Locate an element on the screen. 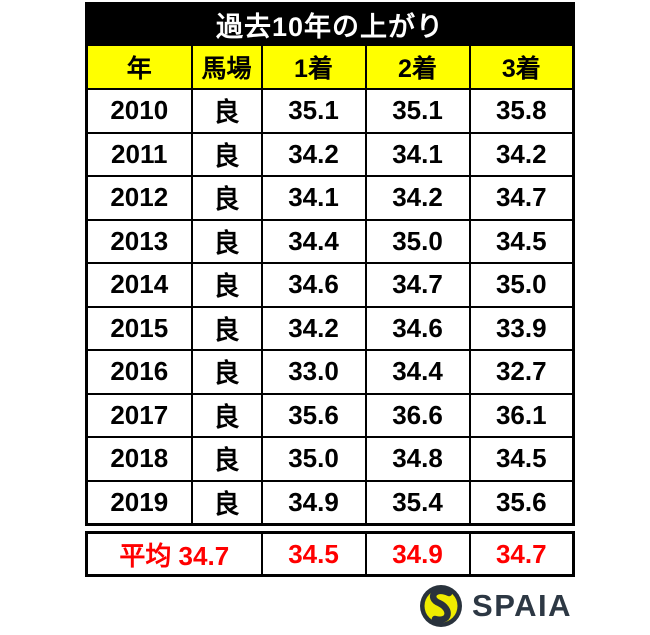 This screenshot has height=635, width=650. second-place-cell: 34.6 is located at coordinates (417, 328).